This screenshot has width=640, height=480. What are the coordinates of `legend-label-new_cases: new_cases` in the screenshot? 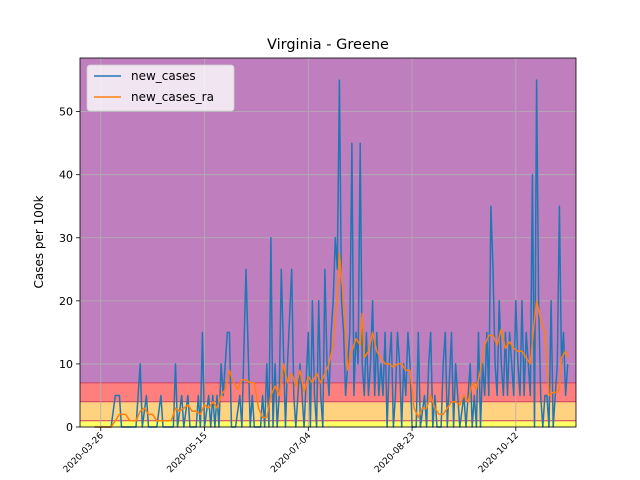 It's located at (163, 76).